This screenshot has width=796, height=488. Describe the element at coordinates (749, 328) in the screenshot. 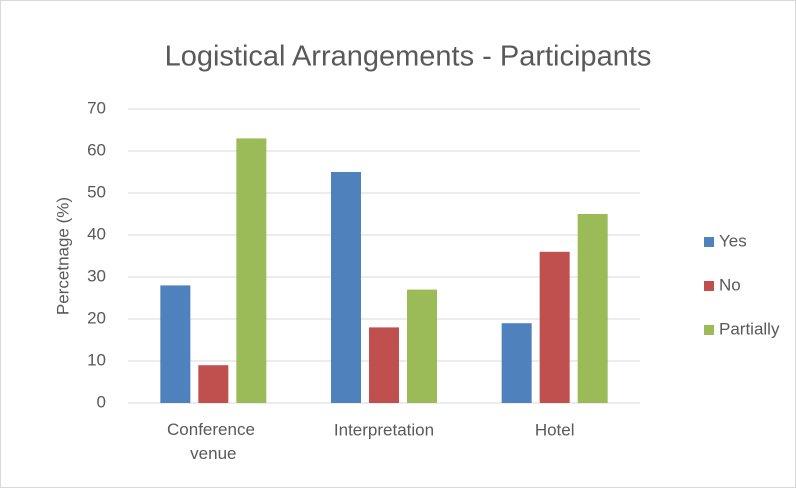

I see `legend-label: Partially` at that location.